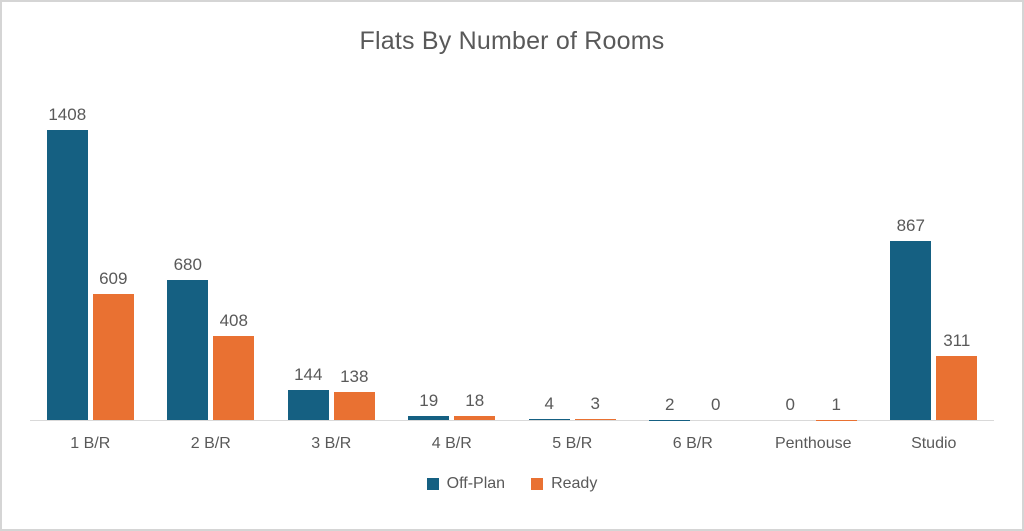 The image size is (1024, 531). I want to click on bar-unit: 867, so click(911, 255).